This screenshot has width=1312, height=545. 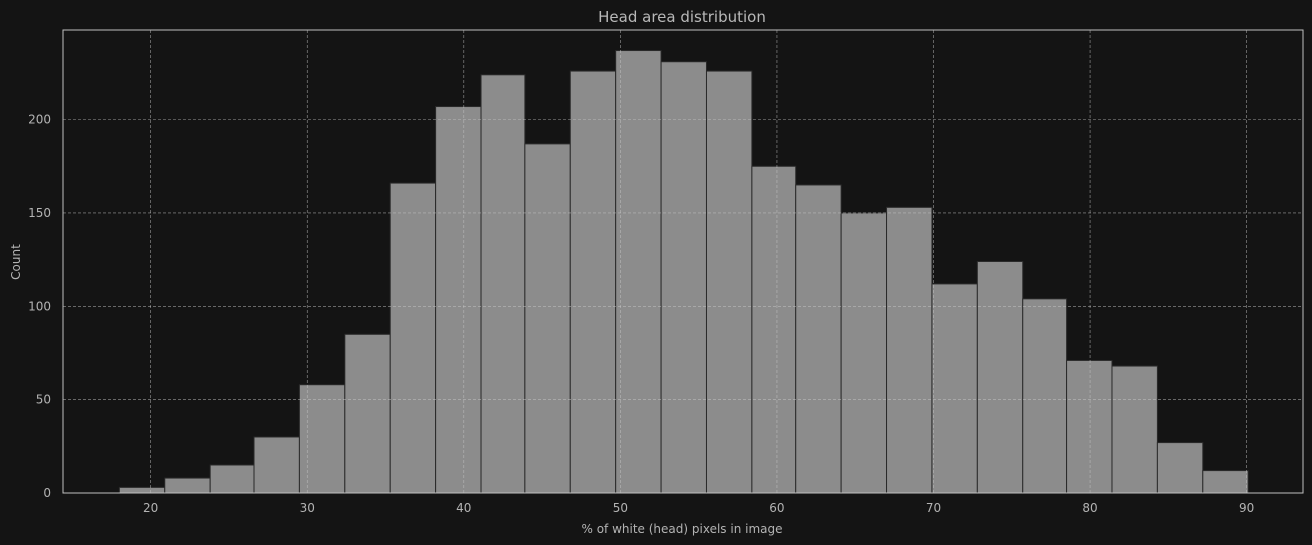 I want to click on x-tick-label: 40, so click(x=463, y=508).